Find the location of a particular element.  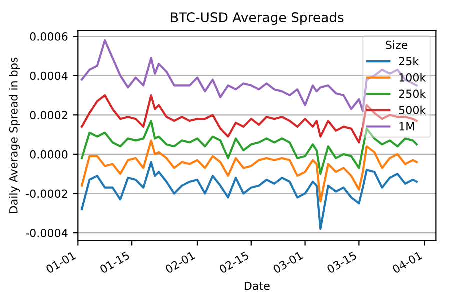

legend-label: 500k is located at coordinates (412, 110).